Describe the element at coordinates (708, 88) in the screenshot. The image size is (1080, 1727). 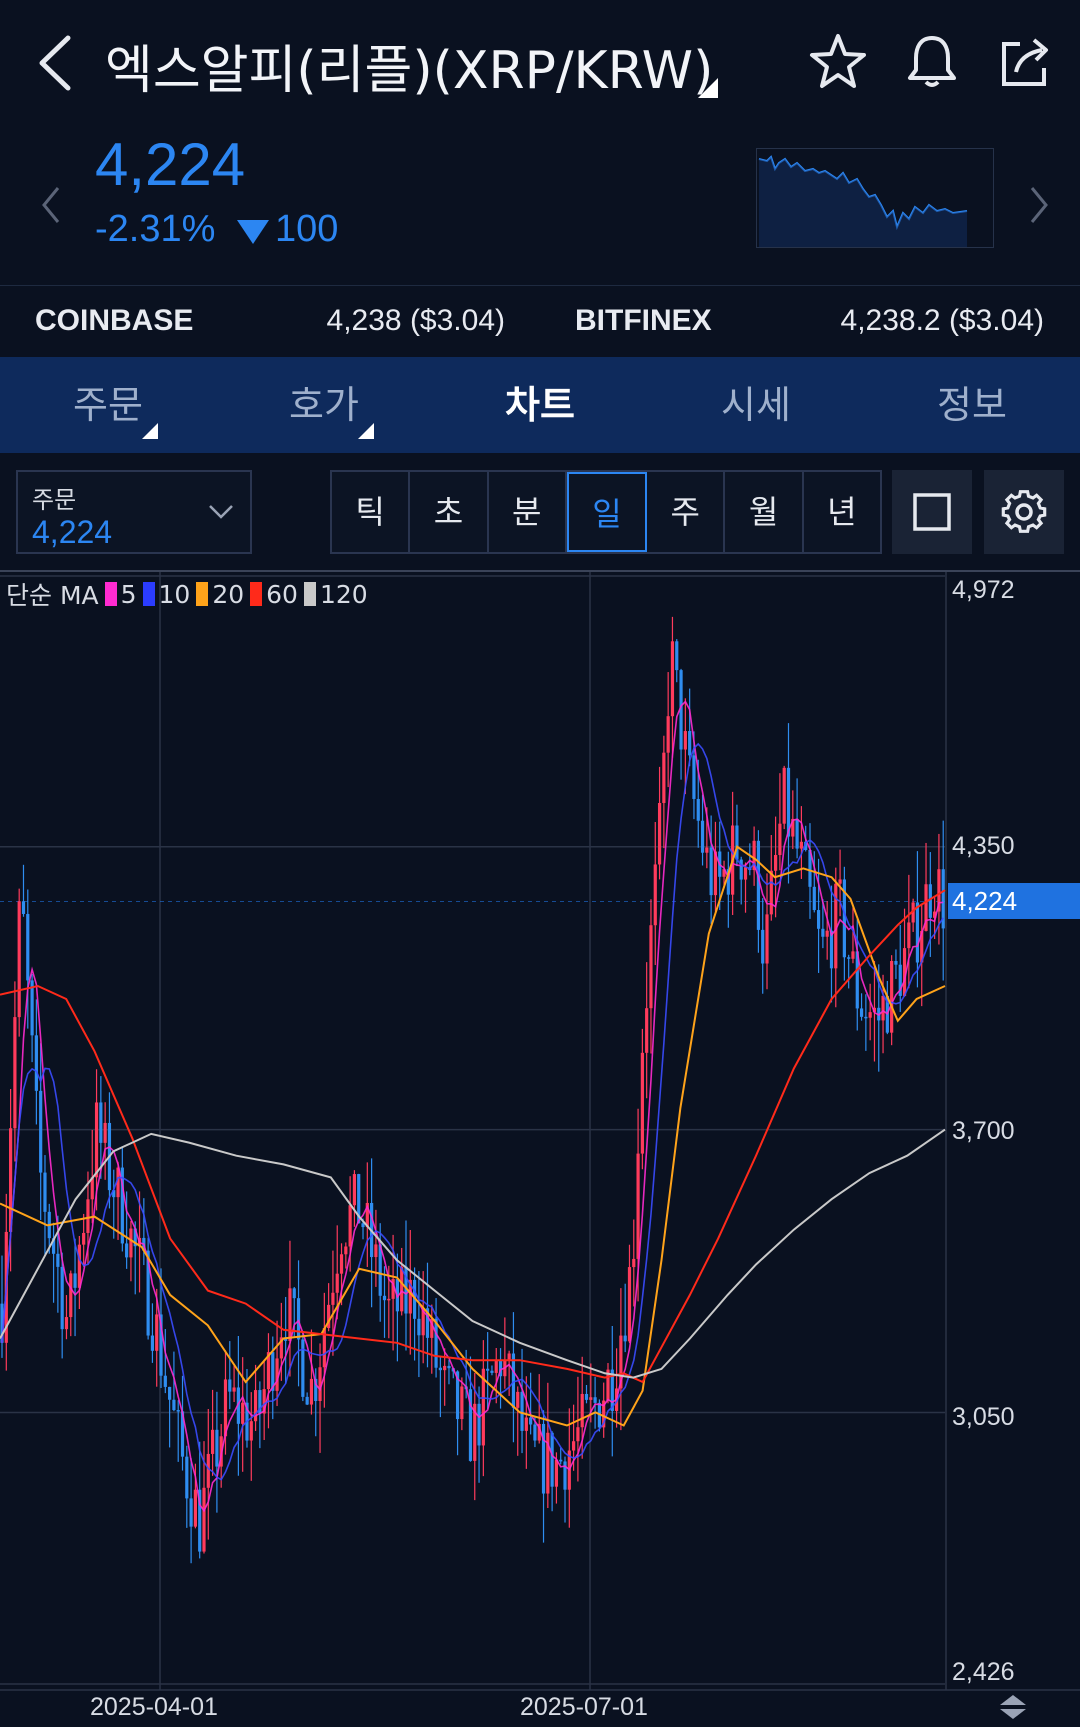
I see `title-dropdown-caret-icon` at that location.